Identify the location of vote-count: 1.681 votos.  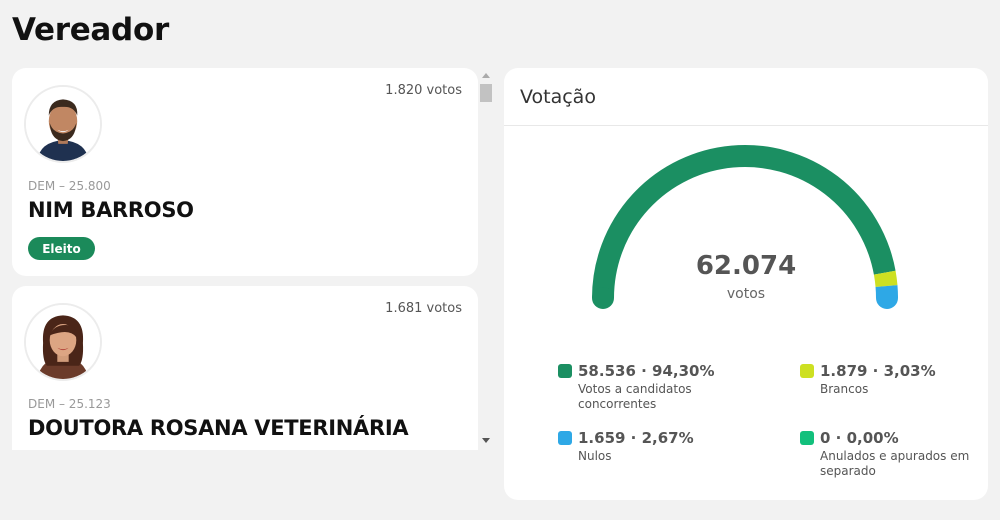
(423, 308).